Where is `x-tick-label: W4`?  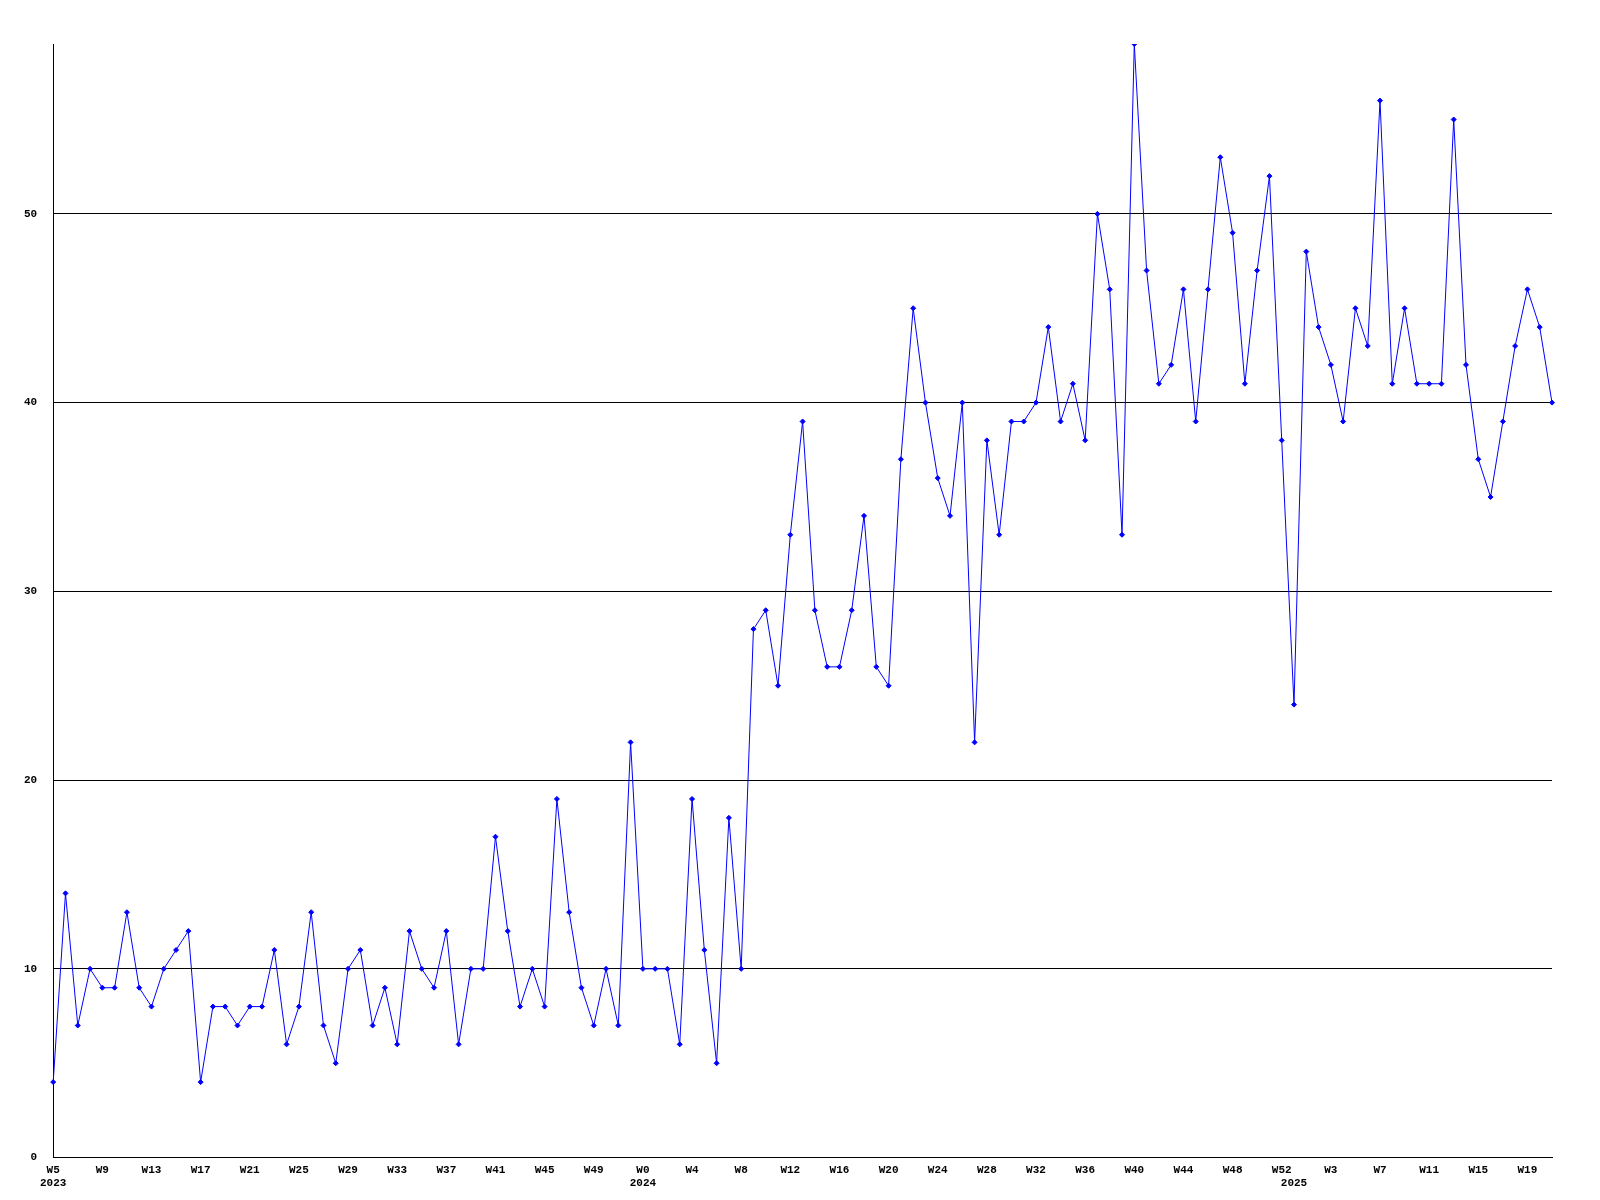
x-tick-label: W4 is located at coordinates (692, 1169).